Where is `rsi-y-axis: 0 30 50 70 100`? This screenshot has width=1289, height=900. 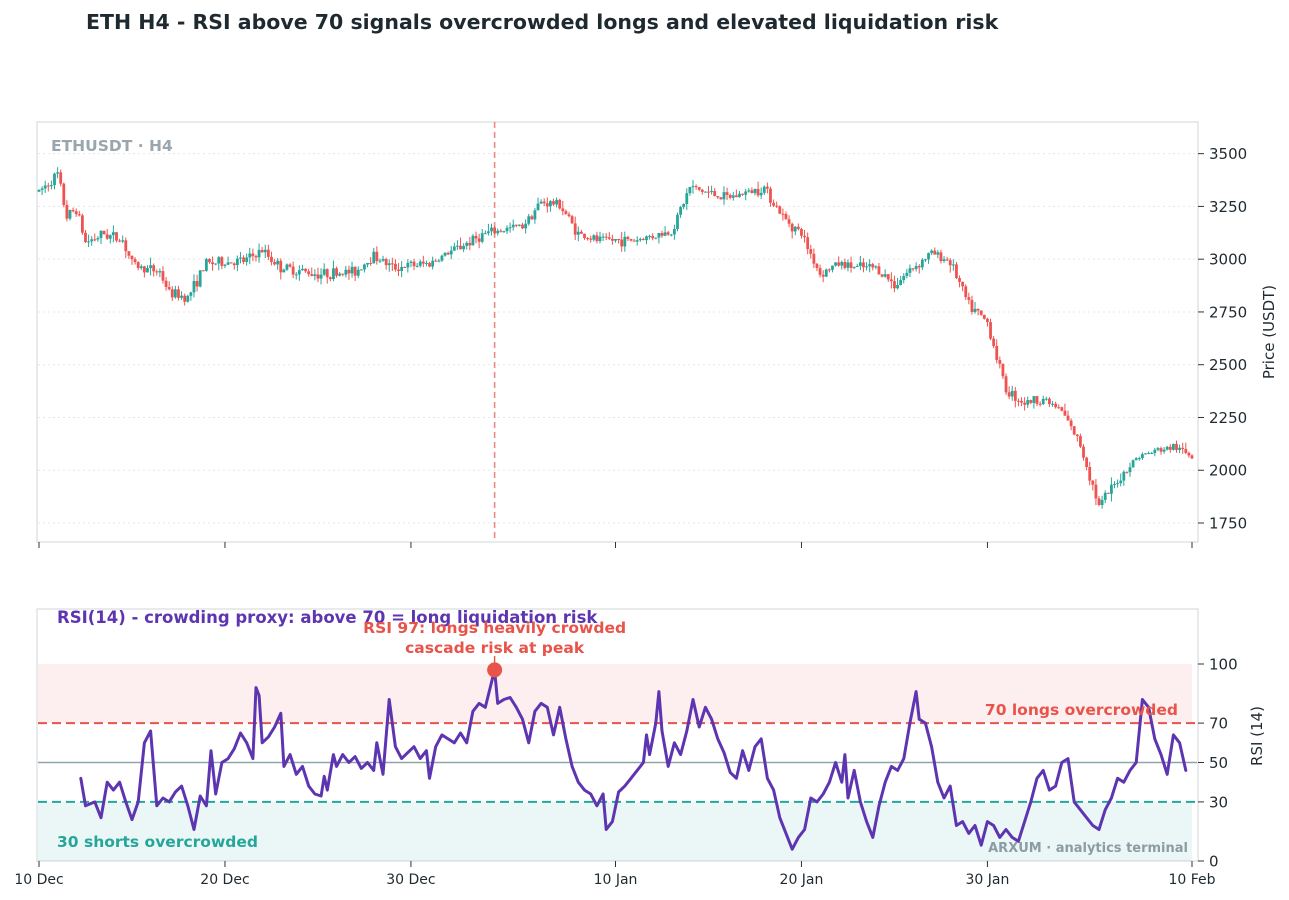
rsi-y-axis: 0 30 50 70 100 is located at coordinates (1218, 763).